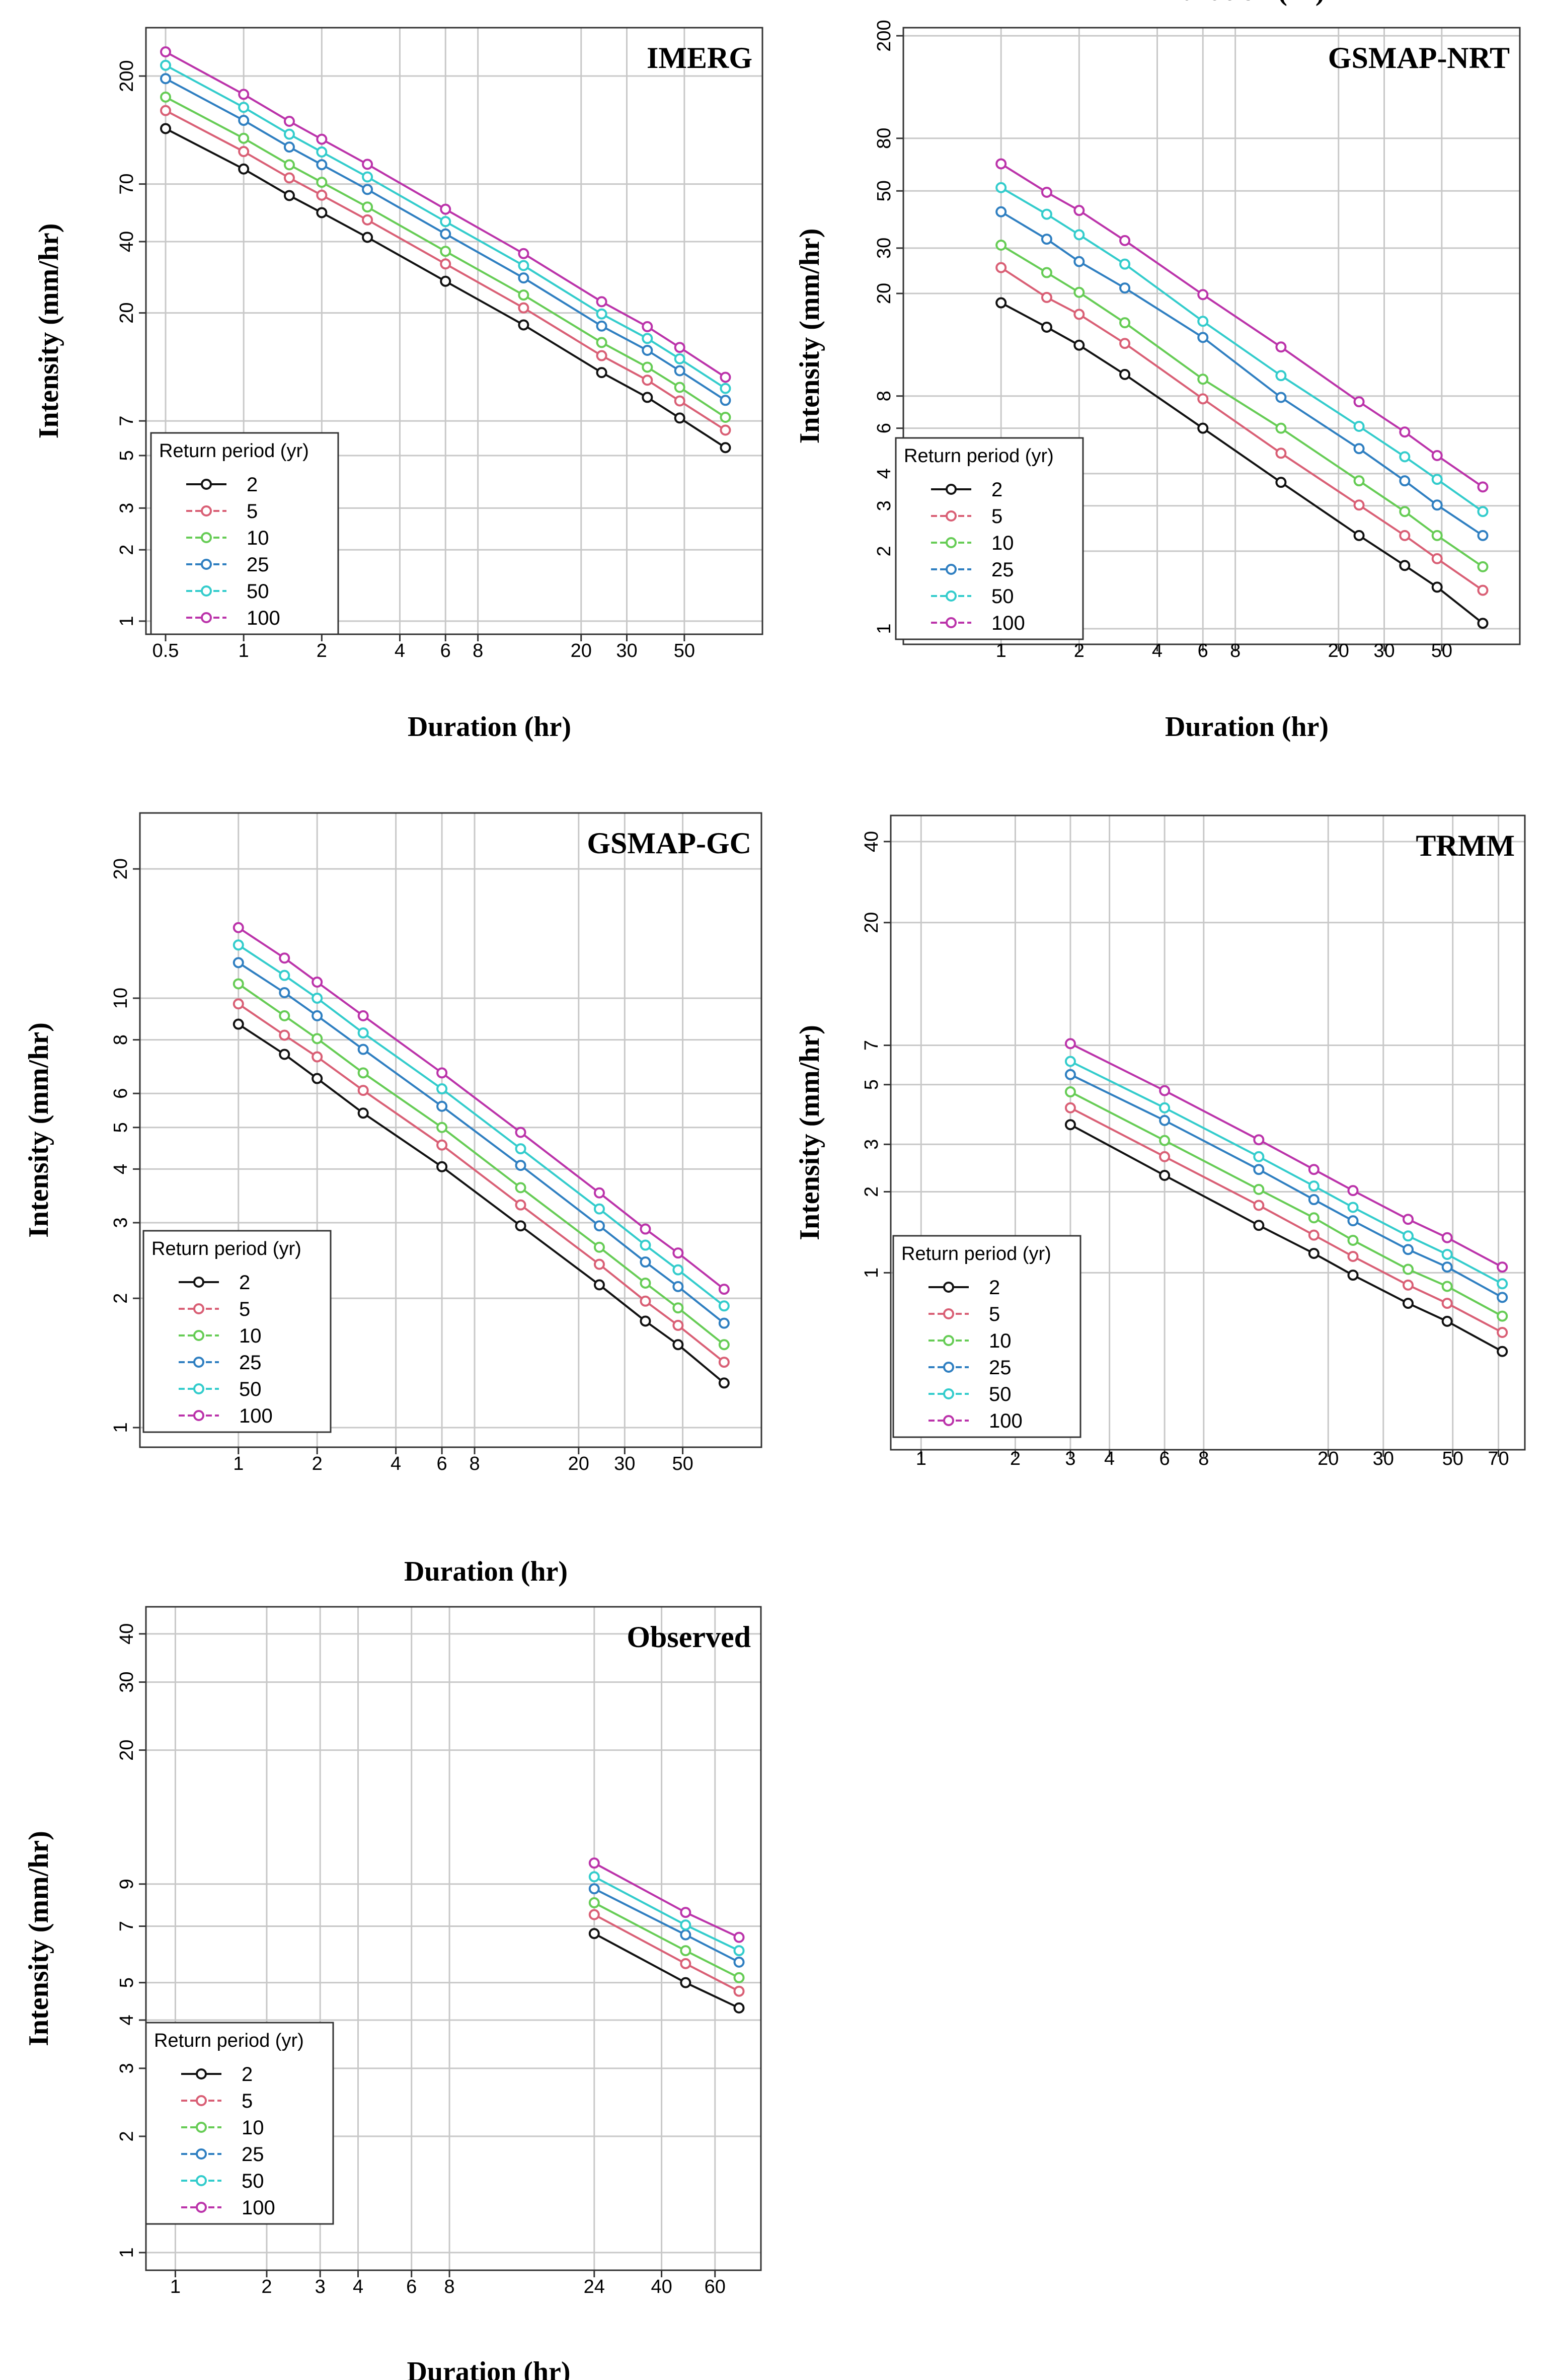  I want to click on y-tick-label: 7, so click(126, 421).